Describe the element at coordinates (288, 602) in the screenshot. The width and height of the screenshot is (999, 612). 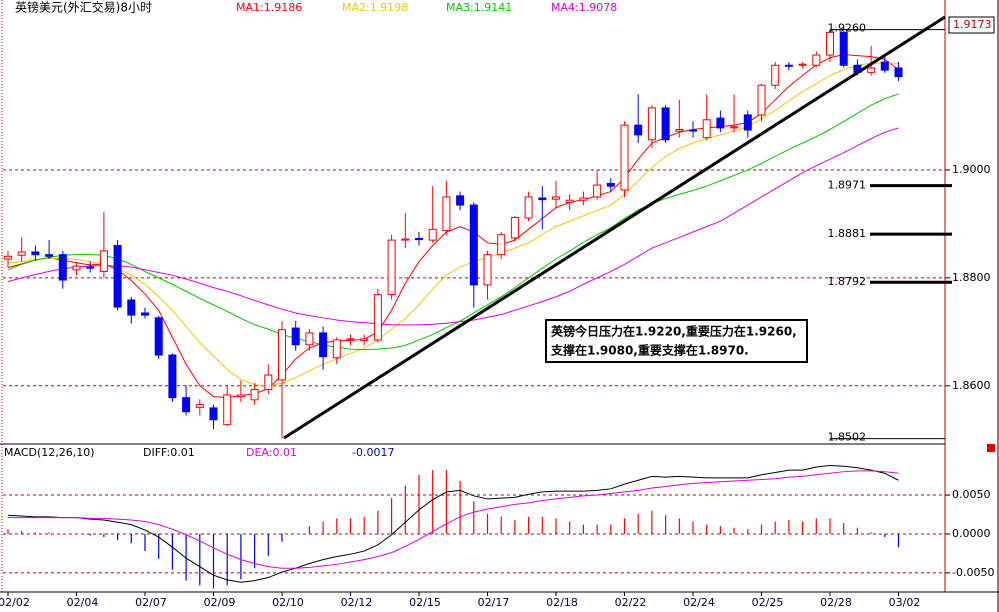
I see `x-tick-label: 02/10` at that location.